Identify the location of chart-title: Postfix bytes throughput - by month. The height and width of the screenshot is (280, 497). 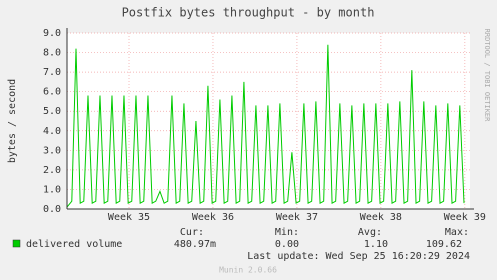
(248, 13).